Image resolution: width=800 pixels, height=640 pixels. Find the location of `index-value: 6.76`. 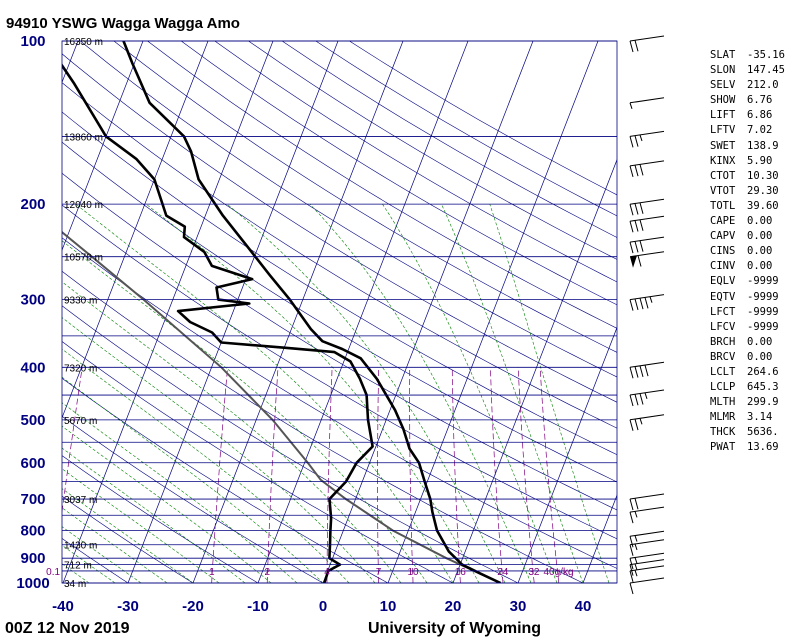

index-value: 6.76 is located at coordinates (760, 100).